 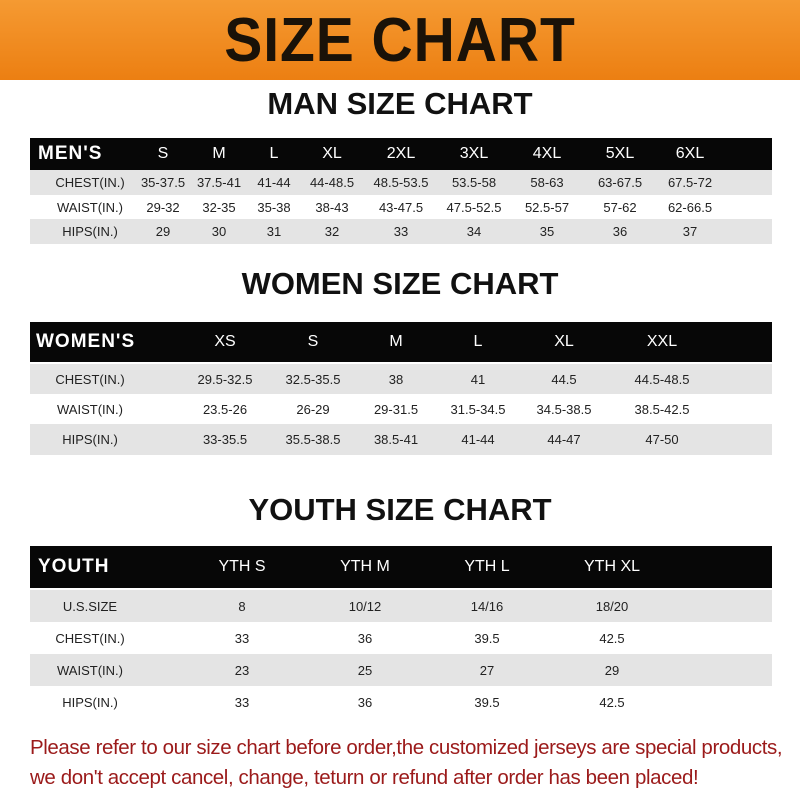 What do you see at coordinates (401, 702) in the screenshot?
I see `table-row: HIPS(IN.) 33 36 39.5 42.5` at bounding box center [401, 702].